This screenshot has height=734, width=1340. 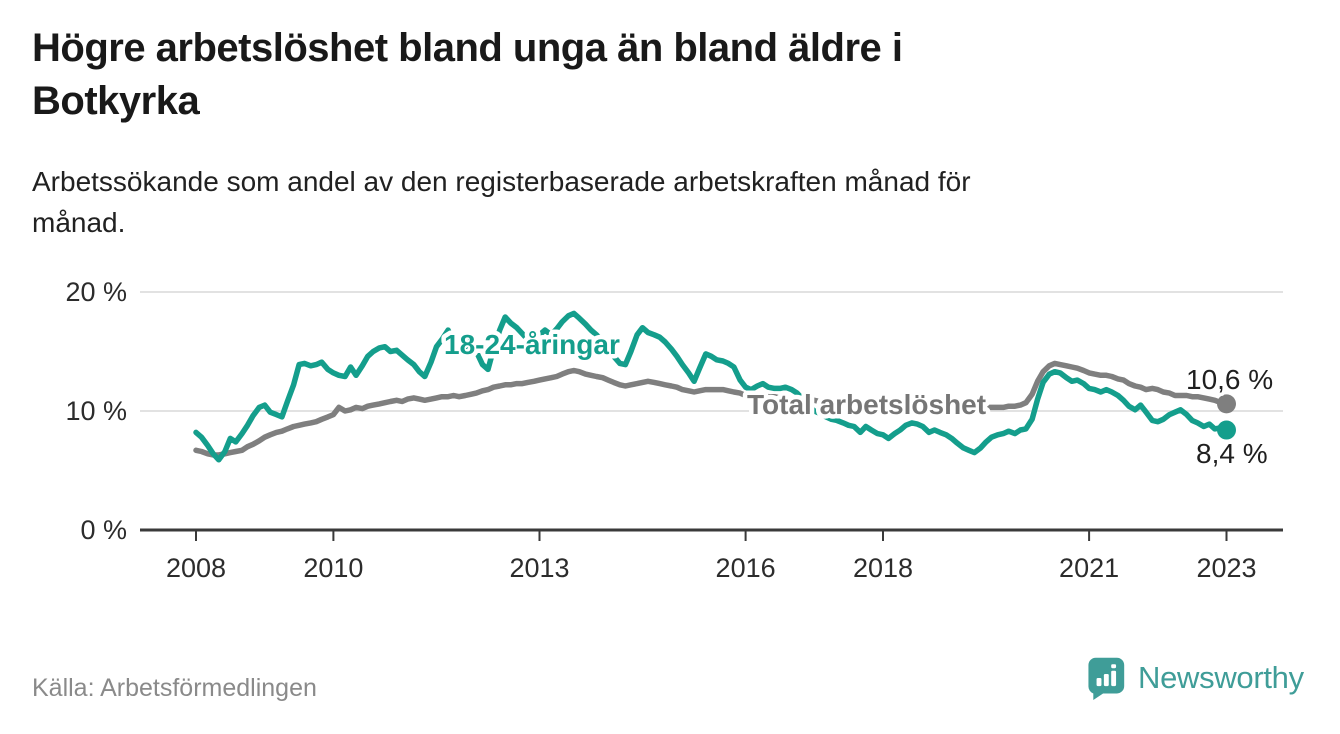 I want to click on newsworthy-logo-text: Newsworthy, so click(x=1221, y=677).